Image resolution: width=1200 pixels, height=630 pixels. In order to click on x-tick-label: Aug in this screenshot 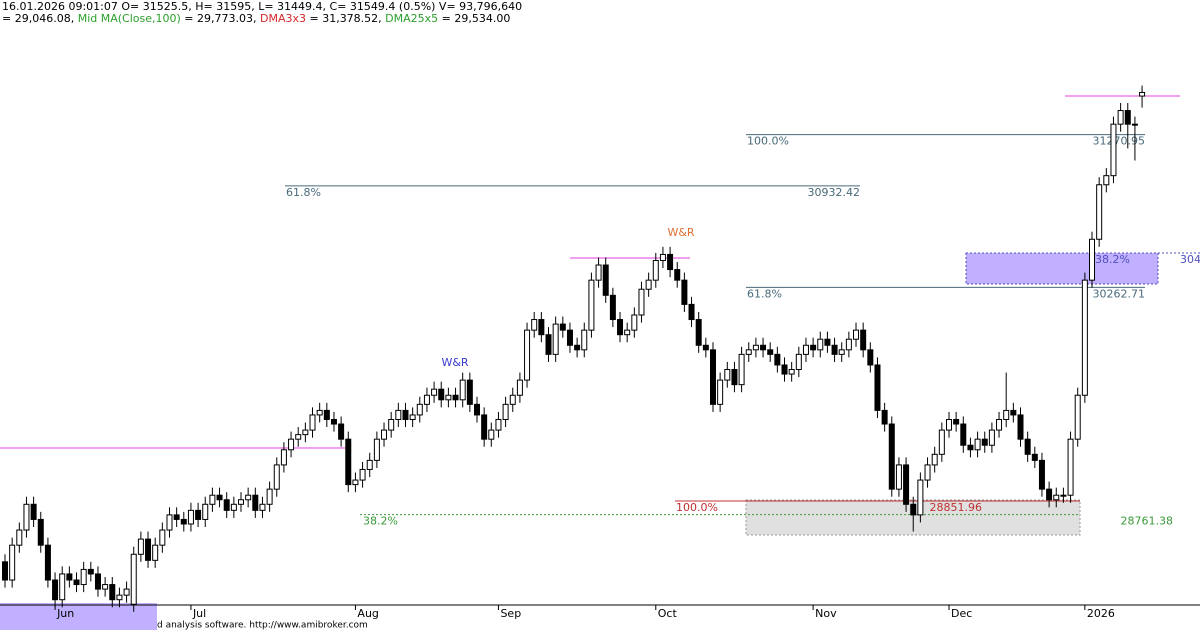, I will do `click(367, 613)`.